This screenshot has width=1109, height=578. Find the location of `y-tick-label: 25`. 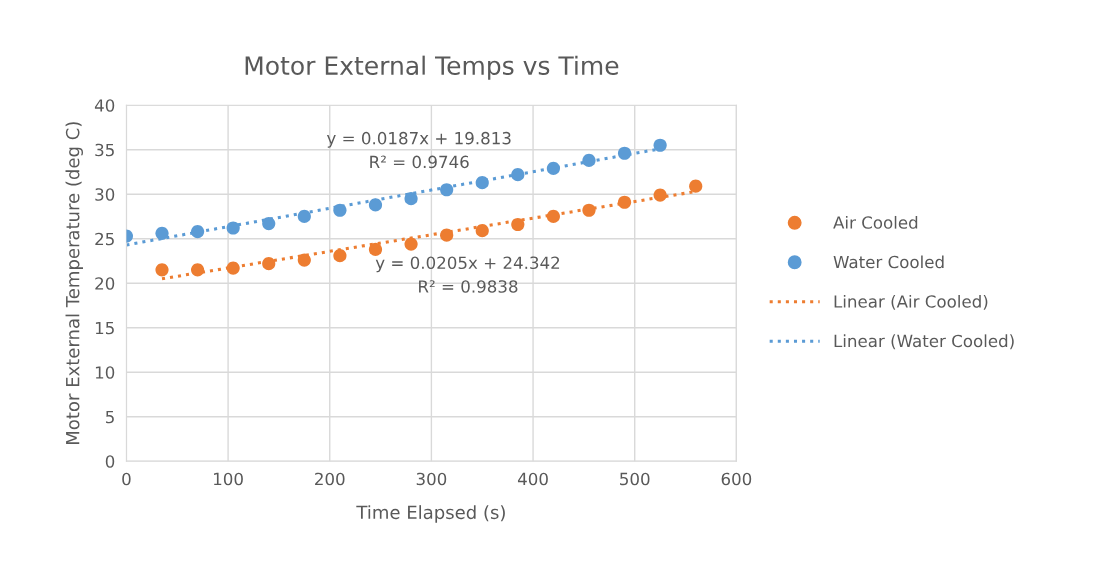

y-tick-label: 25 is located at coordinates (104, 239).